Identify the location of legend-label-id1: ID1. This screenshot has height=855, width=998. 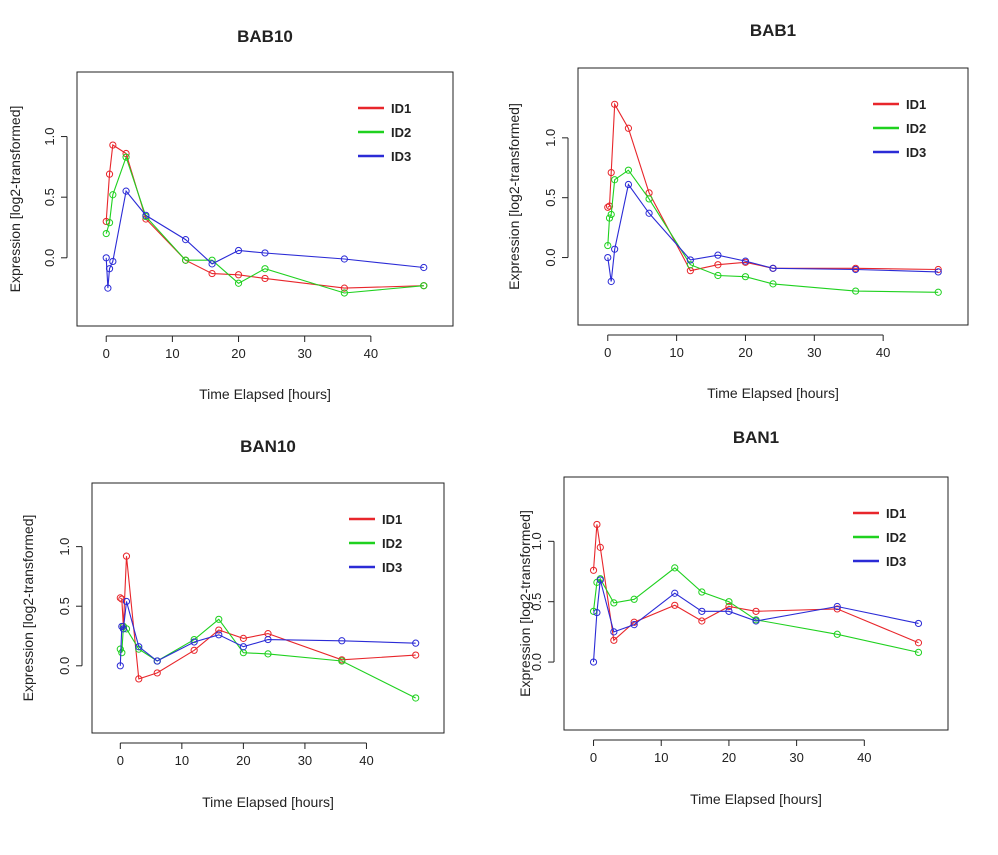
(392, 519).